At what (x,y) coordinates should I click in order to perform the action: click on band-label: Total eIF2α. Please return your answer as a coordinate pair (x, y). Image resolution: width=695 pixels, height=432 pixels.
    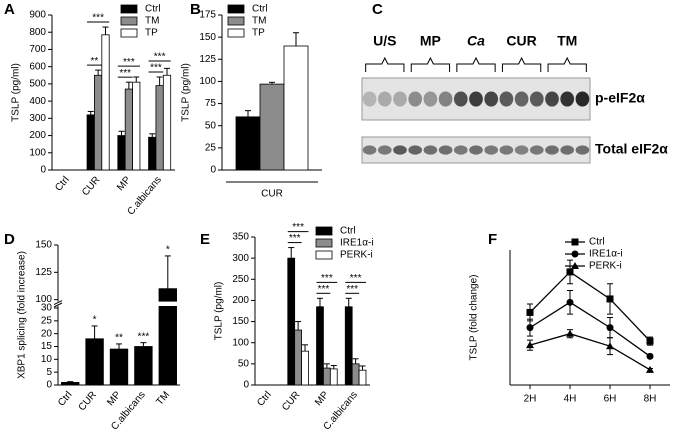
    Looking at the image, I should click on (631, 149).